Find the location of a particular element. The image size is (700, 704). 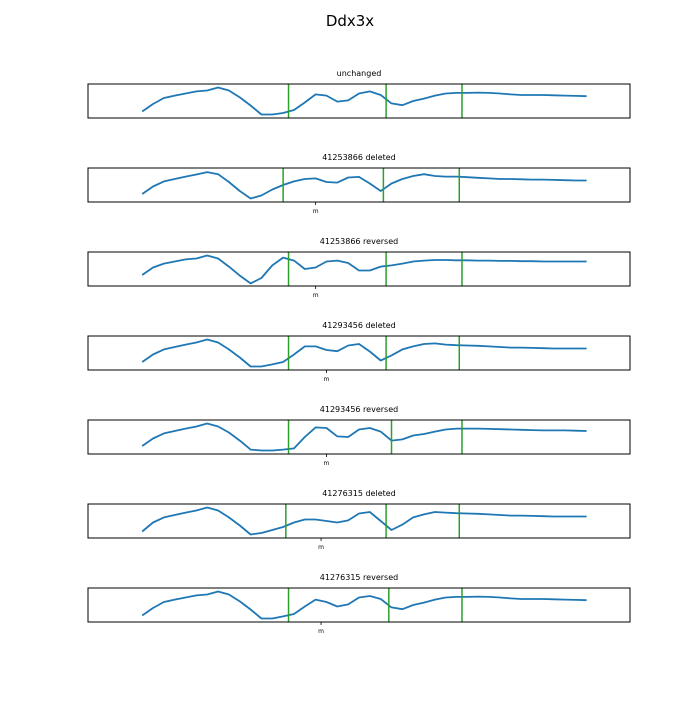

subplot-6: 41276315 deleted m is located at coordinates (359, 520).